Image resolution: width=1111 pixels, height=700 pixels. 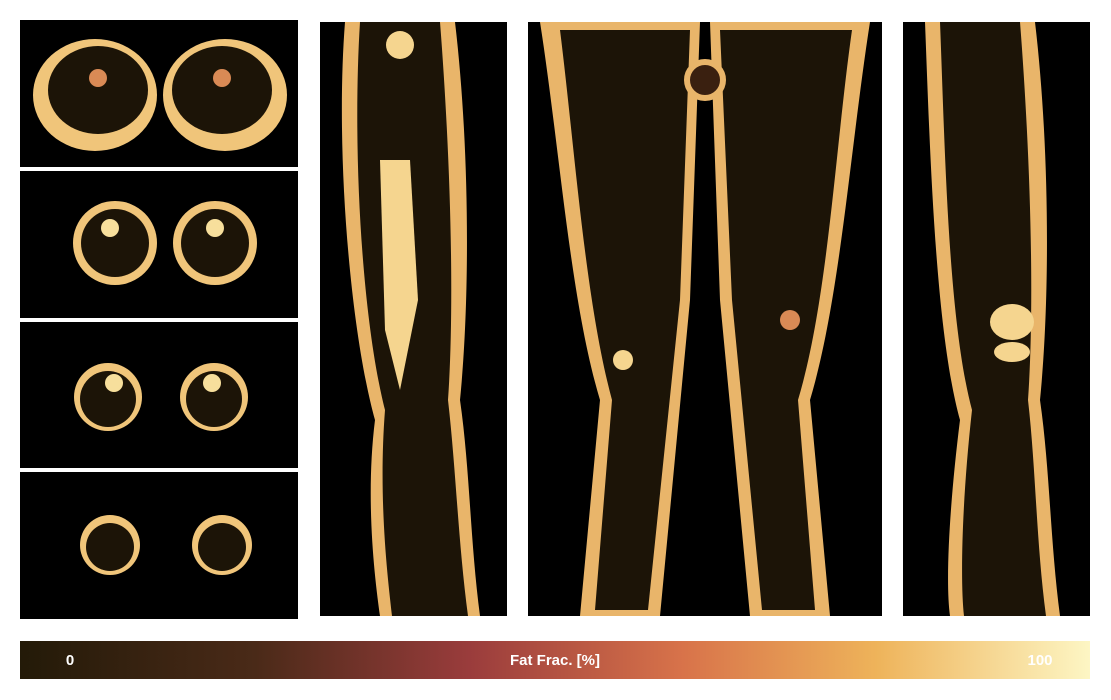 I want to click on pelvis, so click(x=705, y=80).